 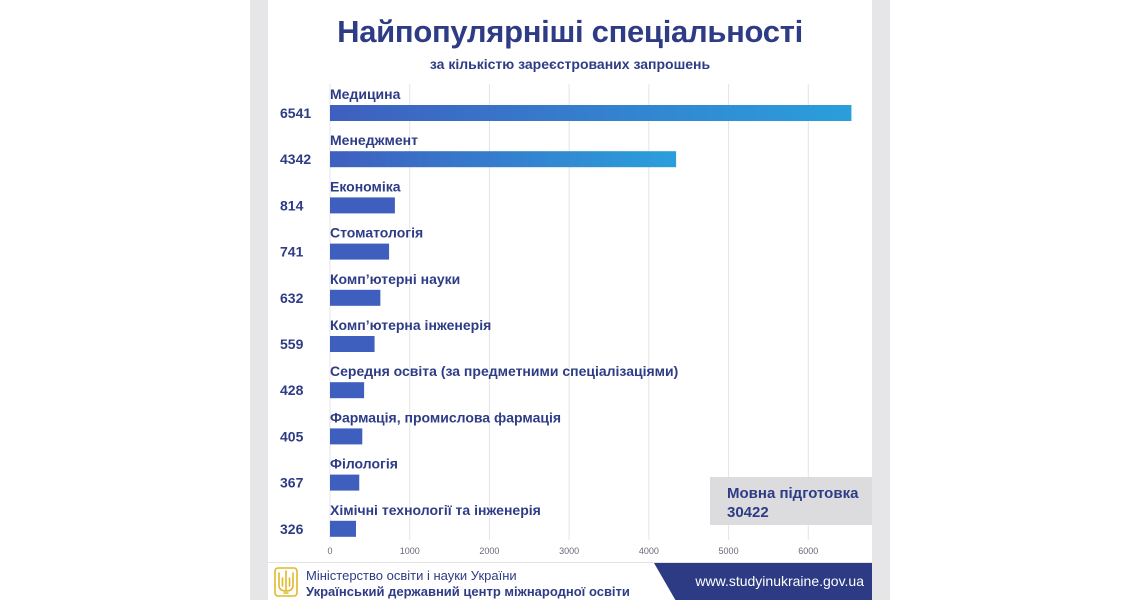 I want to click on category-label: Стоматологія, so click(x=376, y=233).